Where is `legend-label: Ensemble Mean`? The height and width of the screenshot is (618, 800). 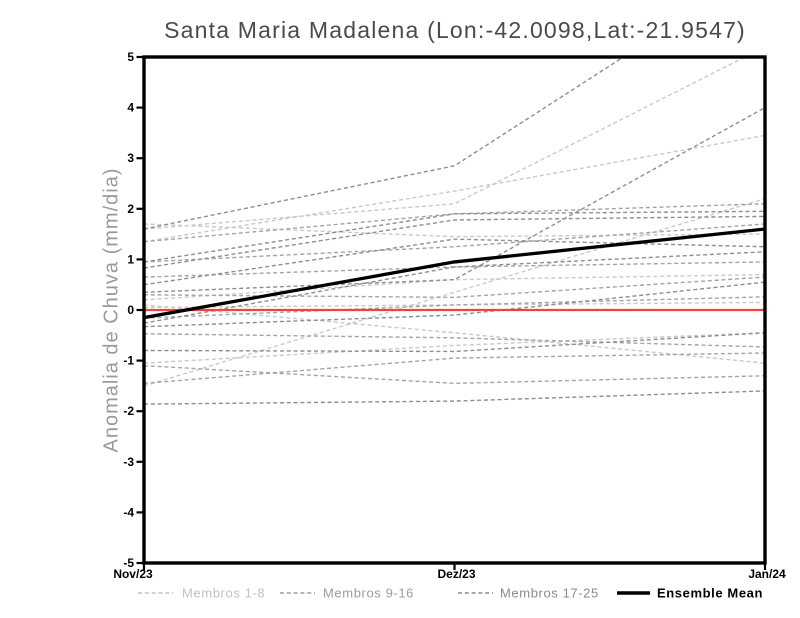
legend-label: Ensemble Mean is located at coordinates (710, 593).